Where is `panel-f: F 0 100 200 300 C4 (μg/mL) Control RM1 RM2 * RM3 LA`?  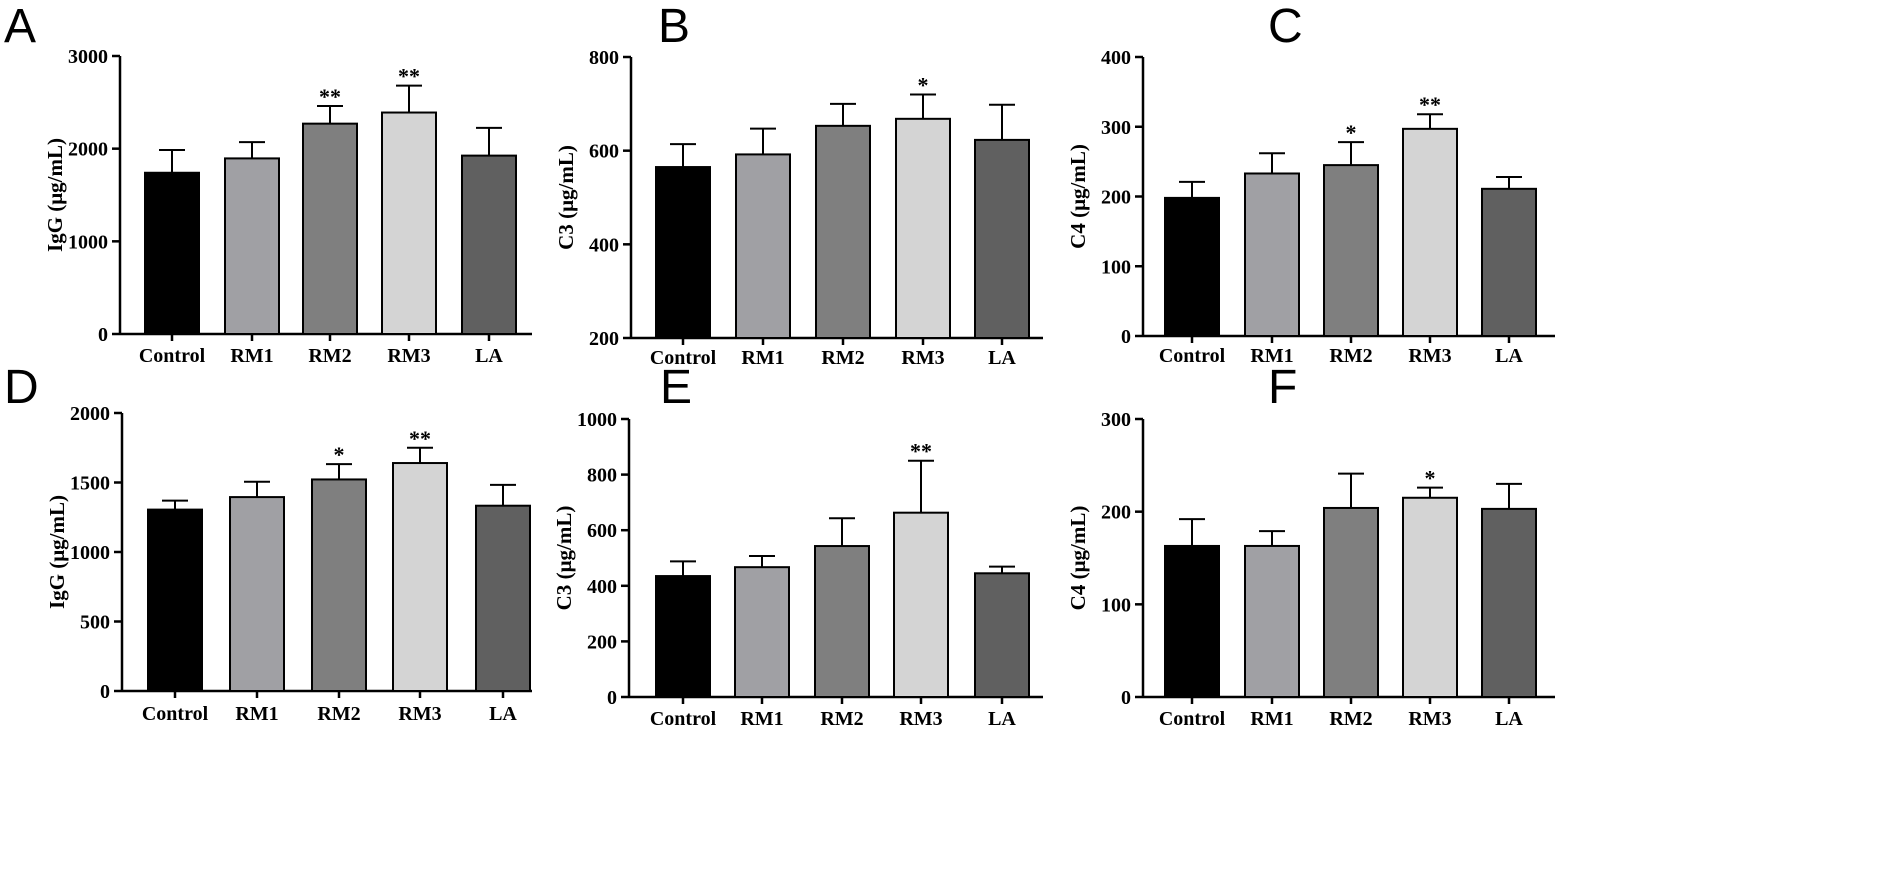
panel-f: F 0 100 200 300 C4 (μg/mL) Control RM1 RM2 * RM3 LA is located at coordinates (1310, 545).